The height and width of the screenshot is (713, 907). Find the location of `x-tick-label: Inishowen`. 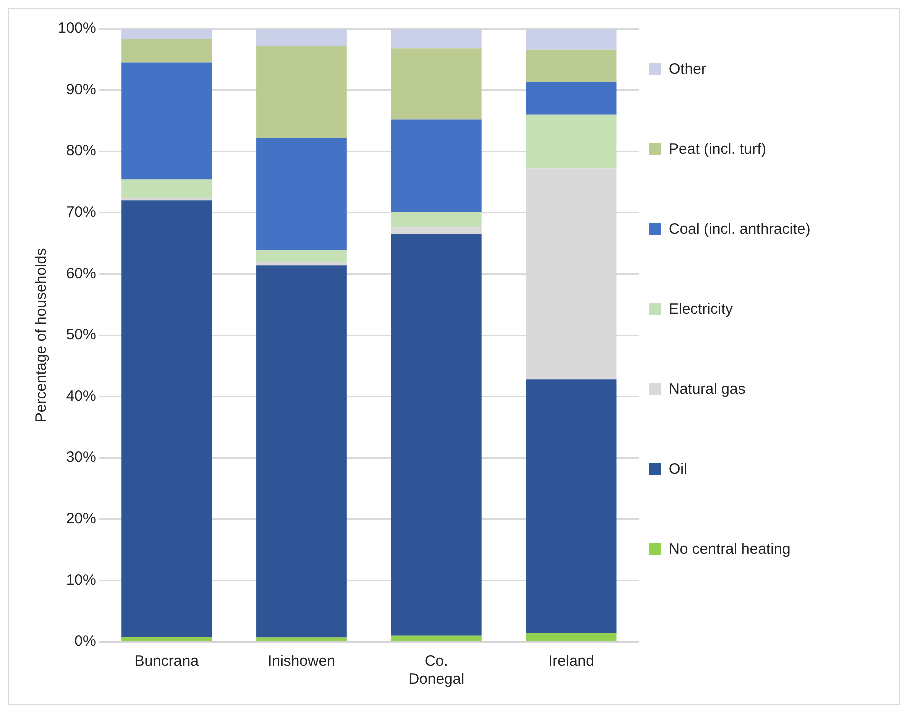

x-tick-label: Inishowen is located at coordinates (302, 661).